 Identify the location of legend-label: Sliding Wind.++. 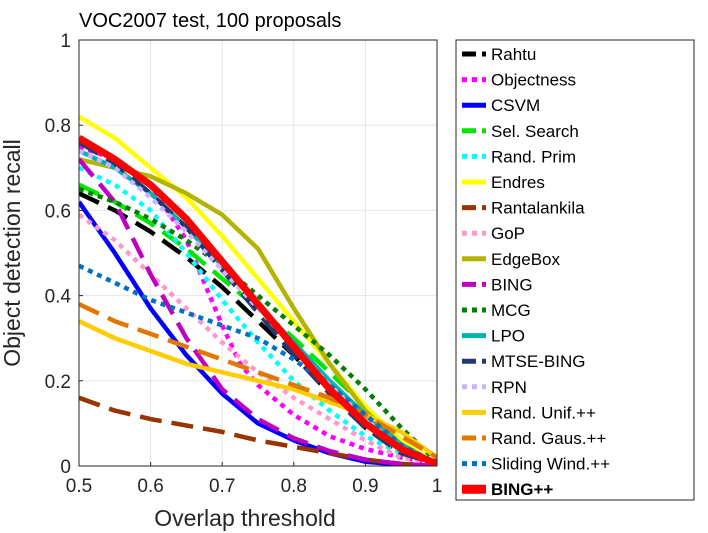
(550, 464).